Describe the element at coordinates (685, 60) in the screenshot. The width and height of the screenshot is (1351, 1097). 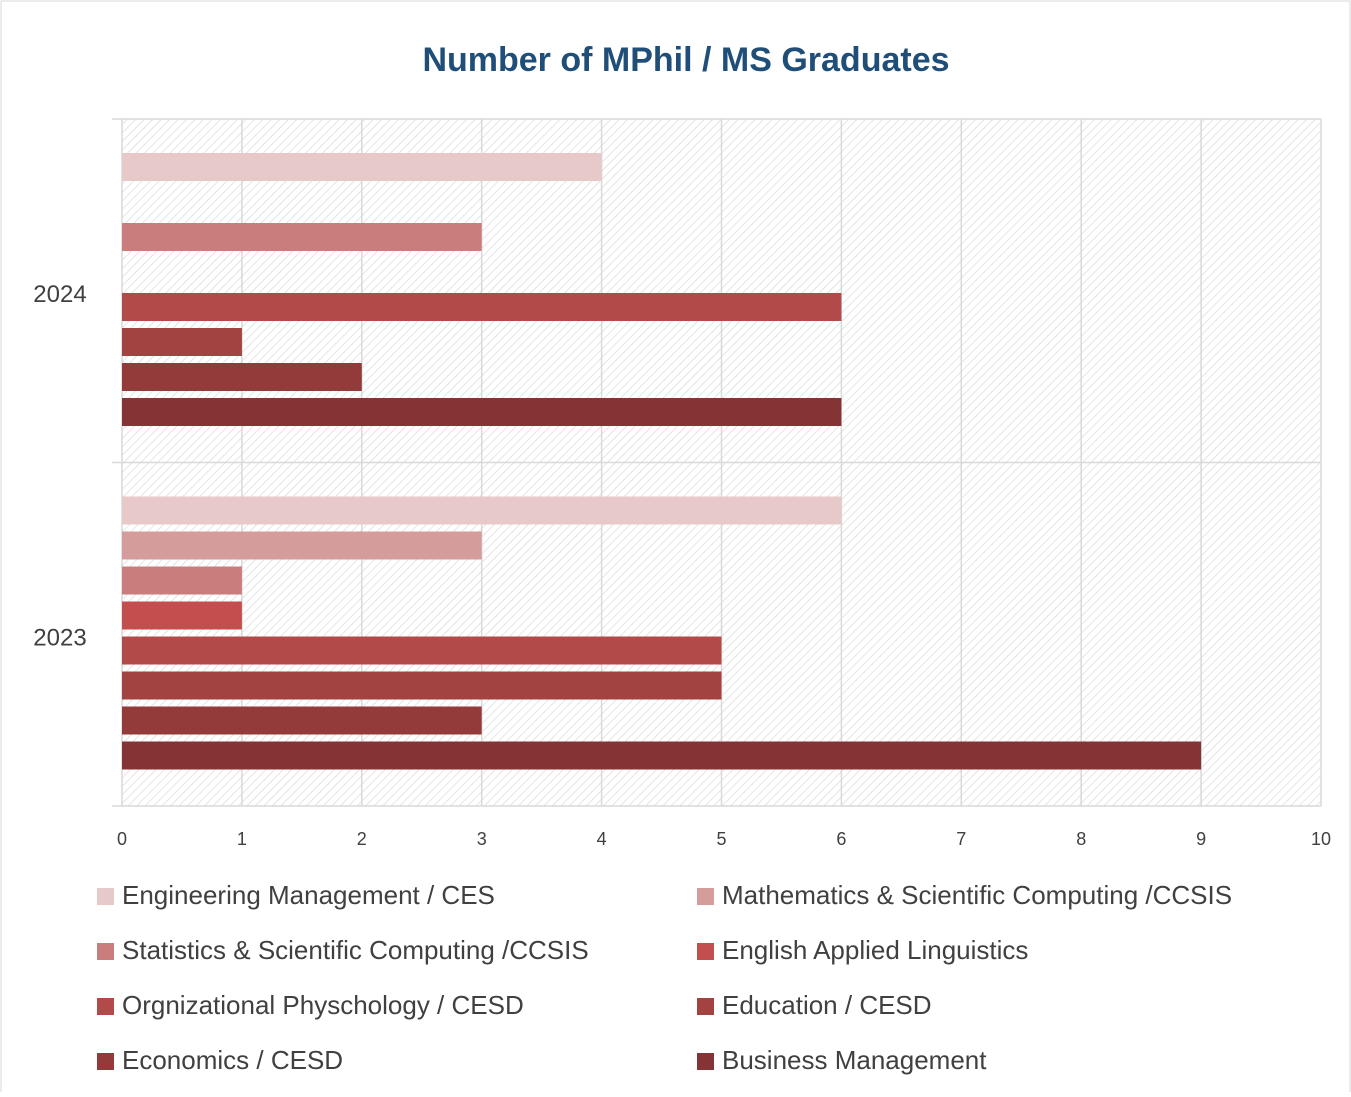
I see `chart-title: Number of MPhil / MS Graduates` at that location.